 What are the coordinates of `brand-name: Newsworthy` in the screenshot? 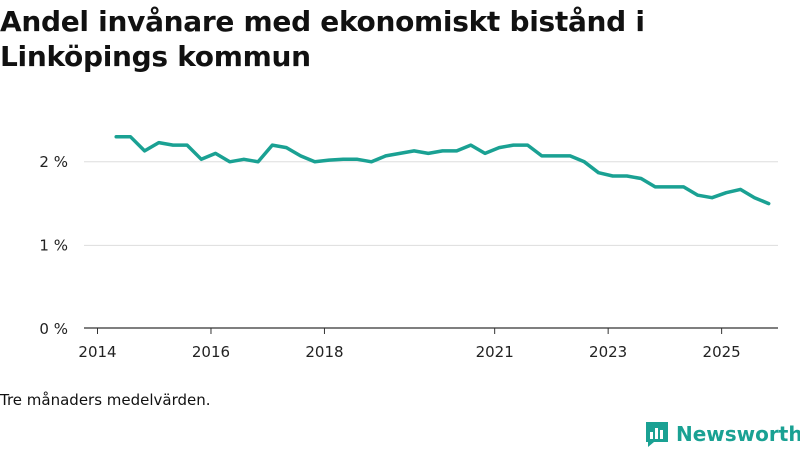 It's located at (738, 434).